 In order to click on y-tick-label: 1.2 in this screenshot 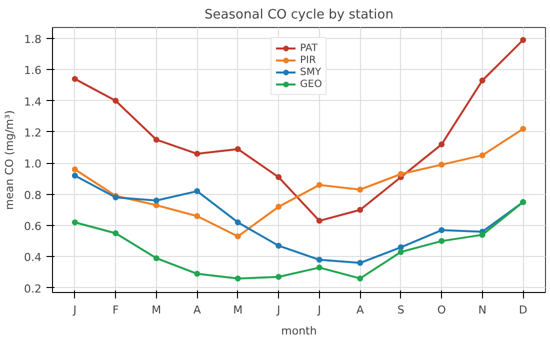, I will do `click(33, 133)`.